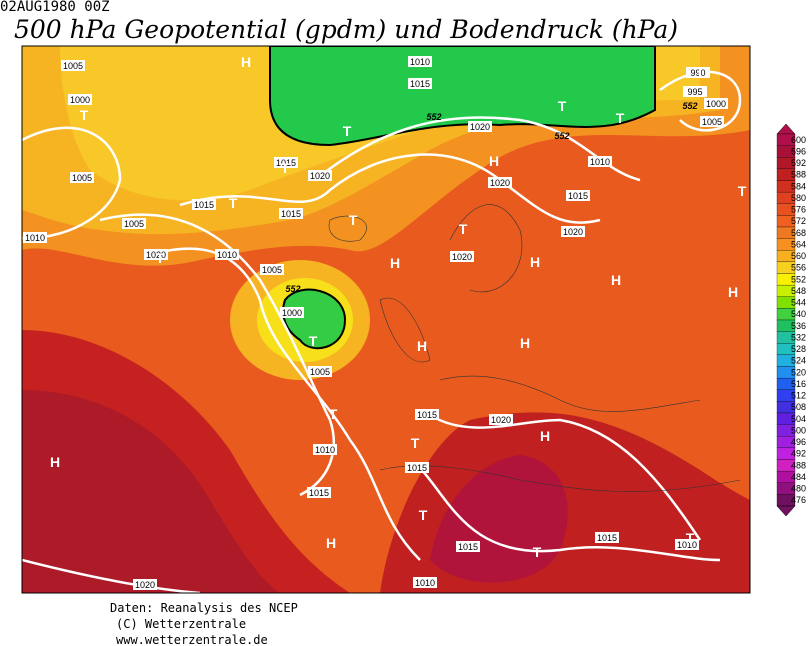 Image resolution: width=812 pixels, height=646 pixels. Describe the element at coordinates (55, 7) in the screenshot. I see `date: 02AUG1980 00Z` at that location.